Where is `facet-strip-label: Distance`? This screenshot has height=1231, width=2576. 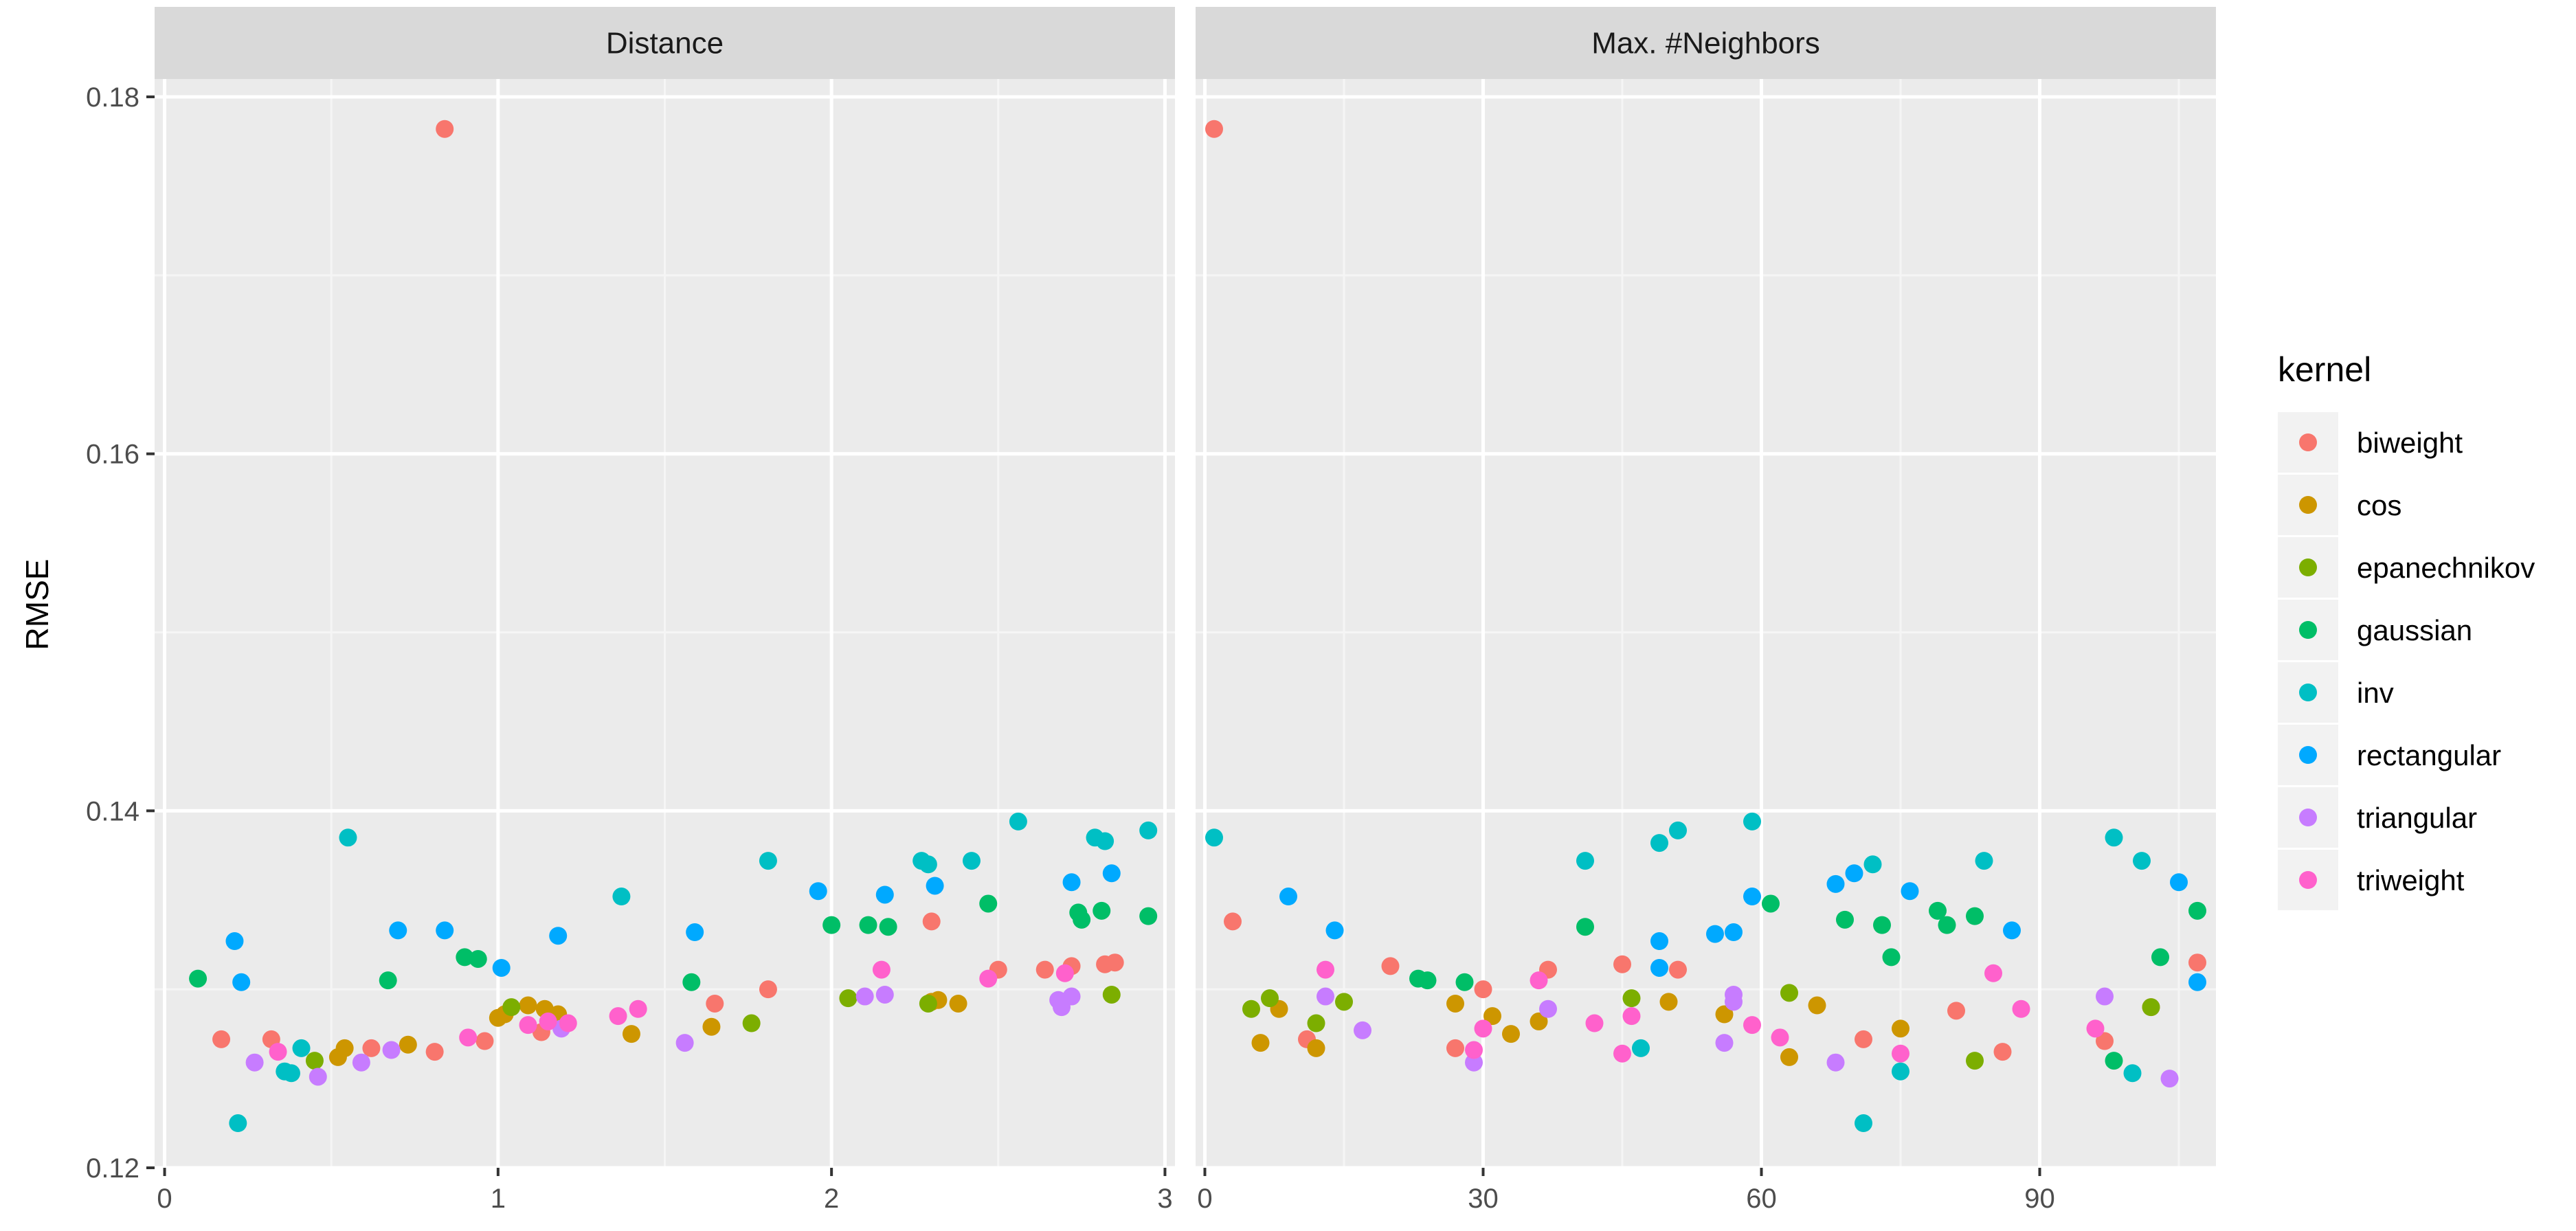 facet-strip-label: Distance is located at coordinates (665, 43).